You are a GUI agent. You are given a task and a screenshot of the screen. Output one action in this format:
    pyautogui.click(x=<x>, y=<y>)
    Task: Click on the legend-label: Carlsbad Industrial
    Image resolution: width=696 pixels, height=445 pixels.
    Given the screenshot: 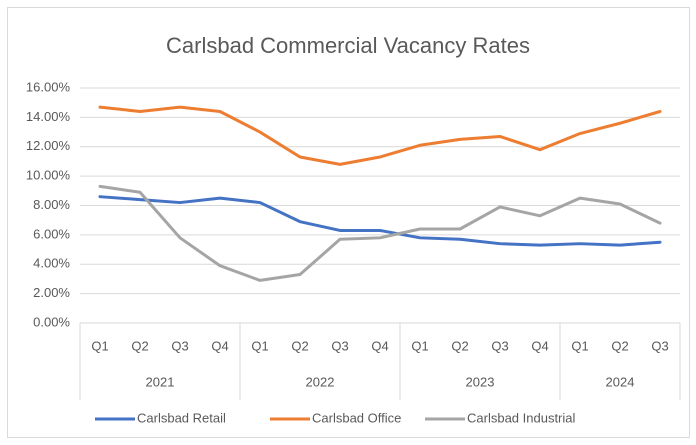 What is the action you would take?
    pyautogui.click(x=521, y=417)
    